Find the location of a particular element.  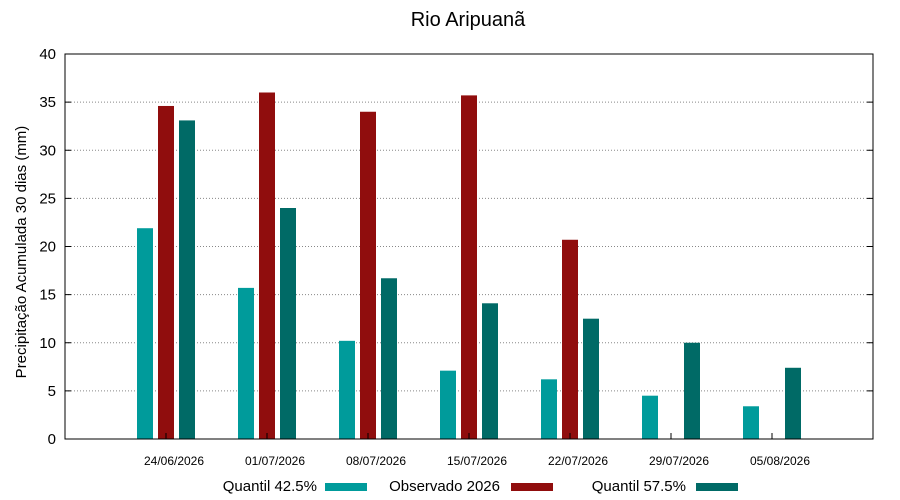

y-tick-label: 25 is located at coordinates (47, 198).